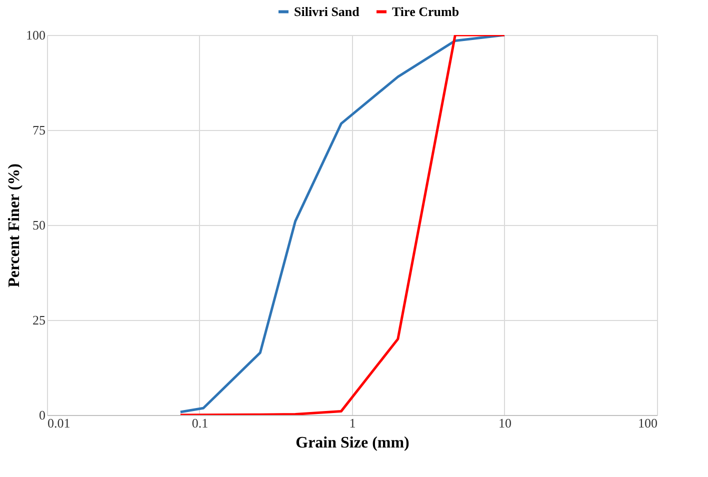 Image resolution: width=708 pixels, height=477 pixels. I want to click on legend-label: Tire Crumb, so click(426, 11).